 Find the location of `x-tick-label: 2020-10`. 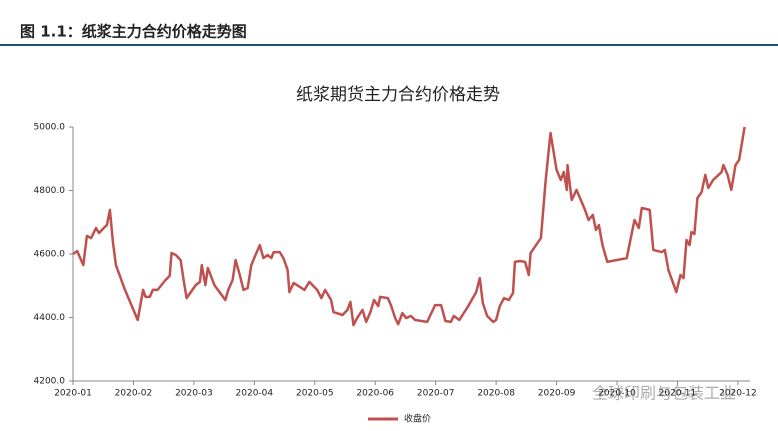

x-tick-label: 2020-10 is located at coordinates (617, 394).